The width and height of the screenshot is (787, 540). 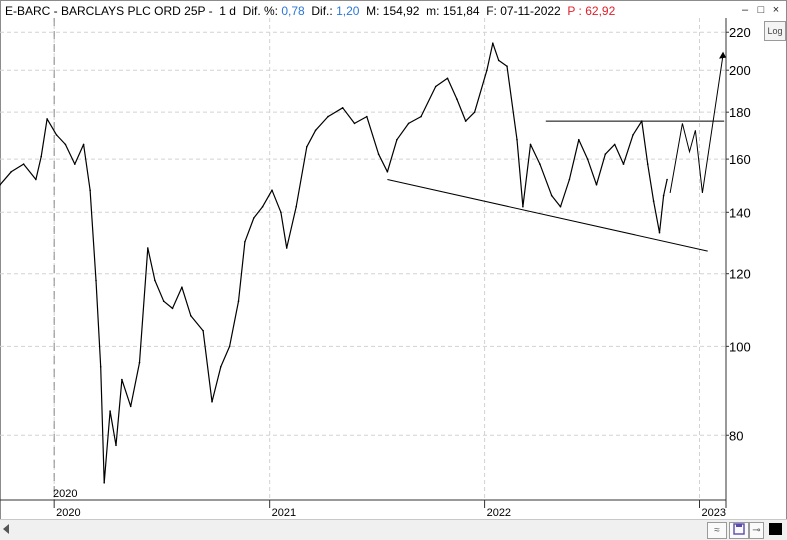 I want to click on y-tick-label: 220, so click(x=740, y=32).